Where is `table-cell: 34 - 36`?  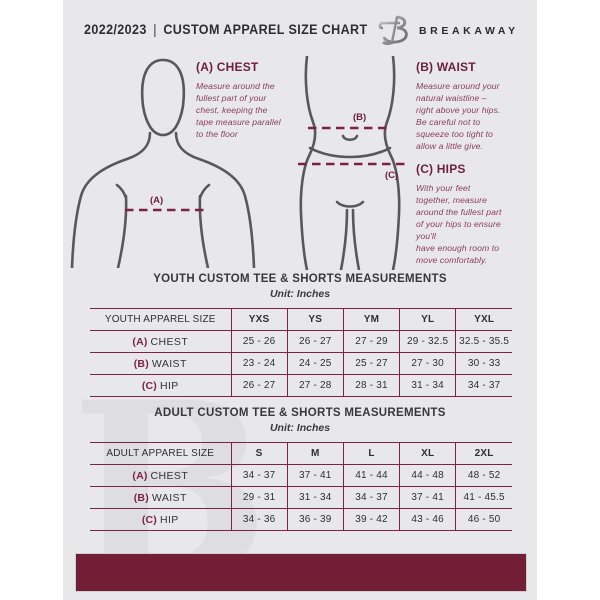
table-cell: 34 - 36 is located at coordinates (259, 519).